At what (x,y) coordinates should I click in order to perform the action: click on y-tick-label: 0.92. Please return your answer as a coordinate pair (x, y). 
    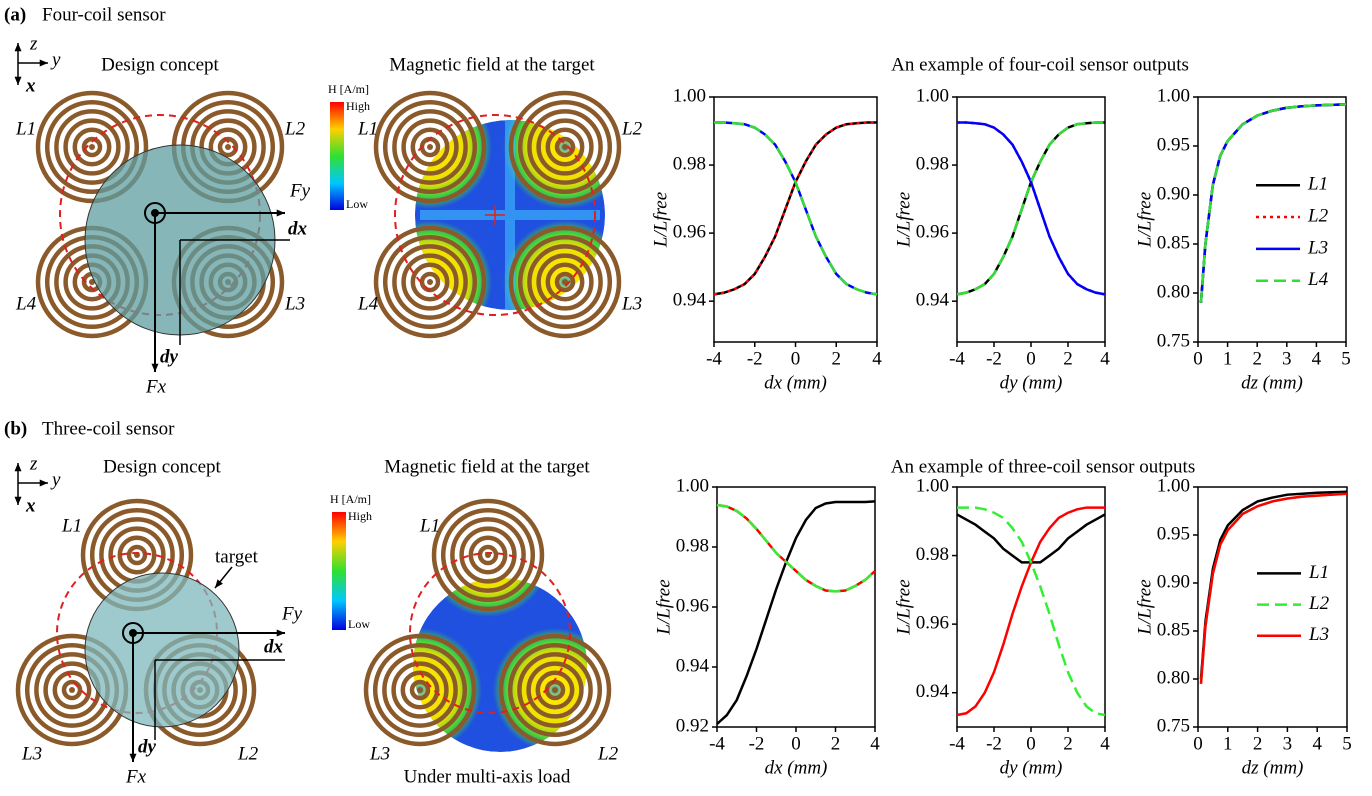
    Looking at the image, I should click on (692, 725).